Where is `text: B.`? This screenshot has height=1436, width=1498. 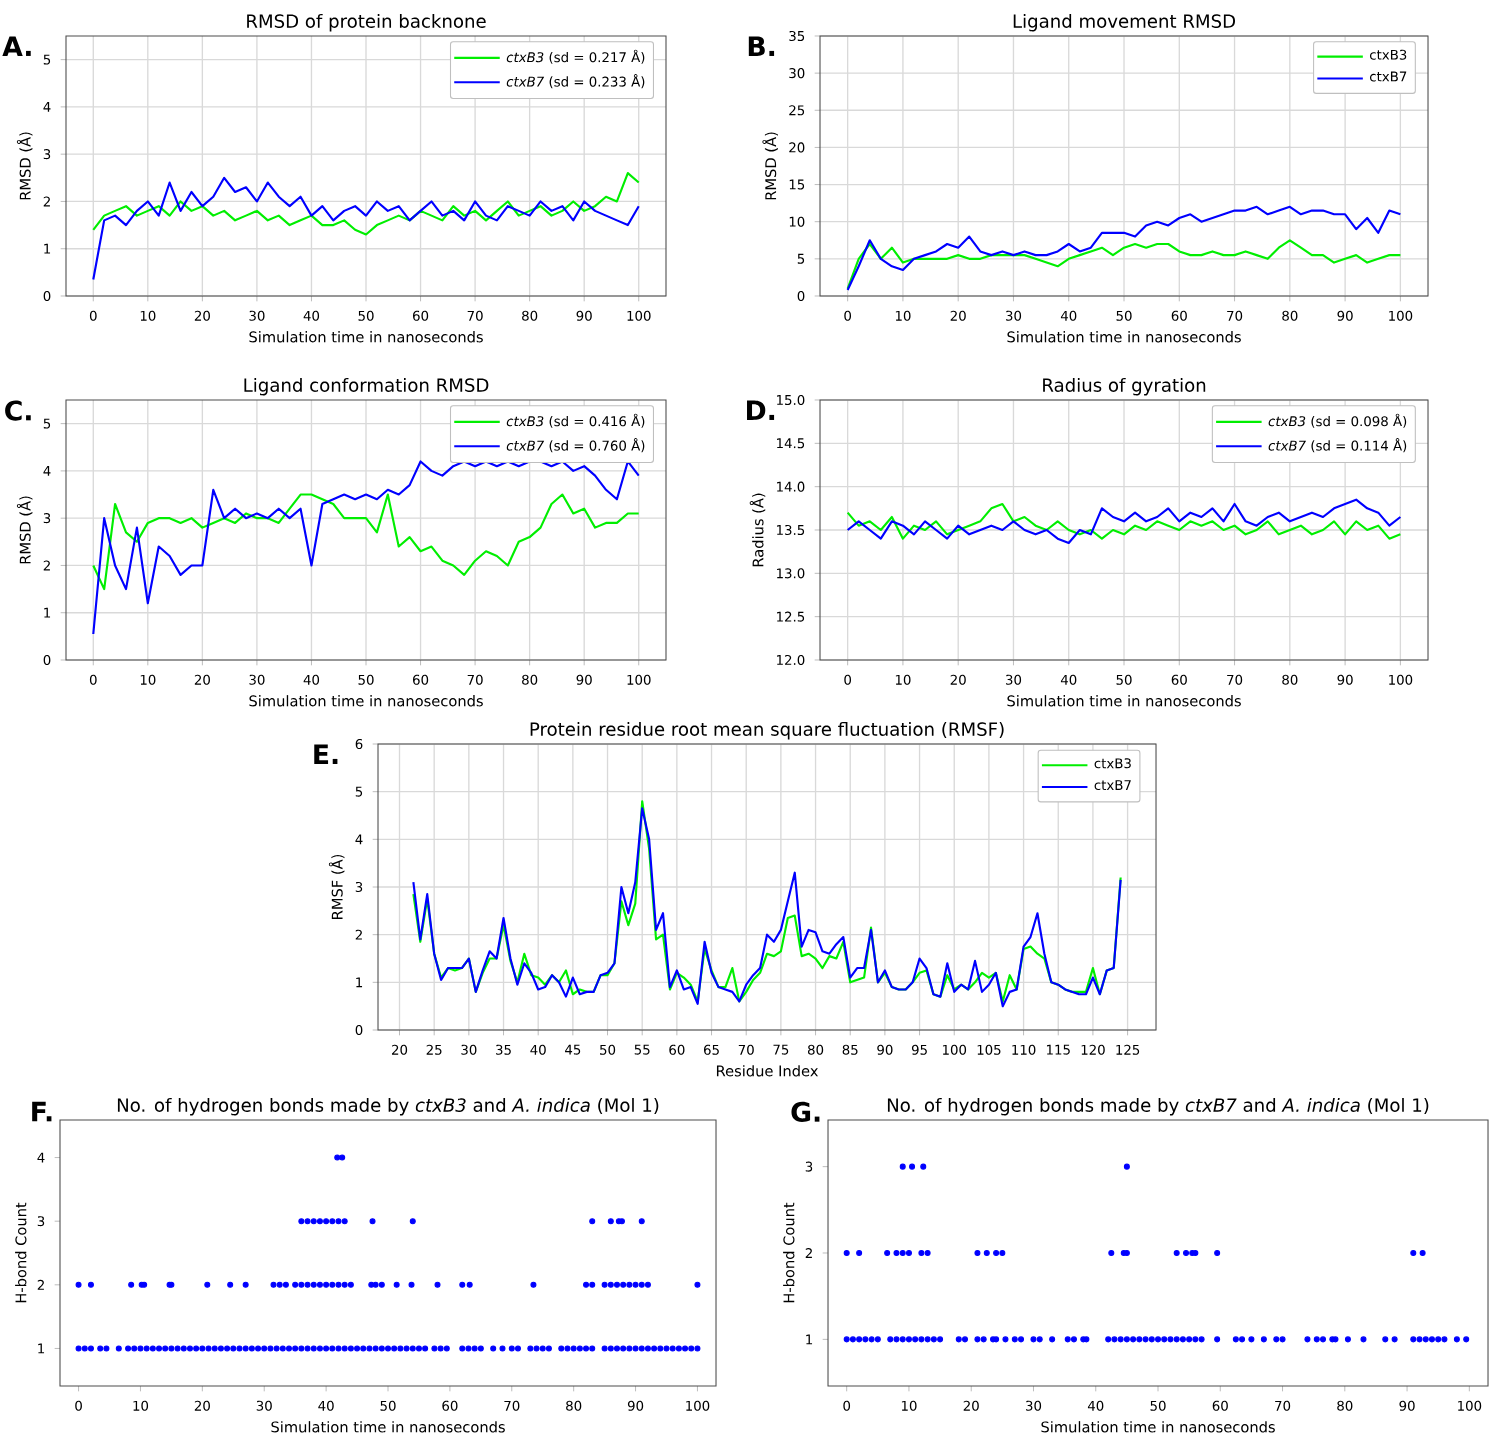 text: B. is located at coordinates (761, 46).